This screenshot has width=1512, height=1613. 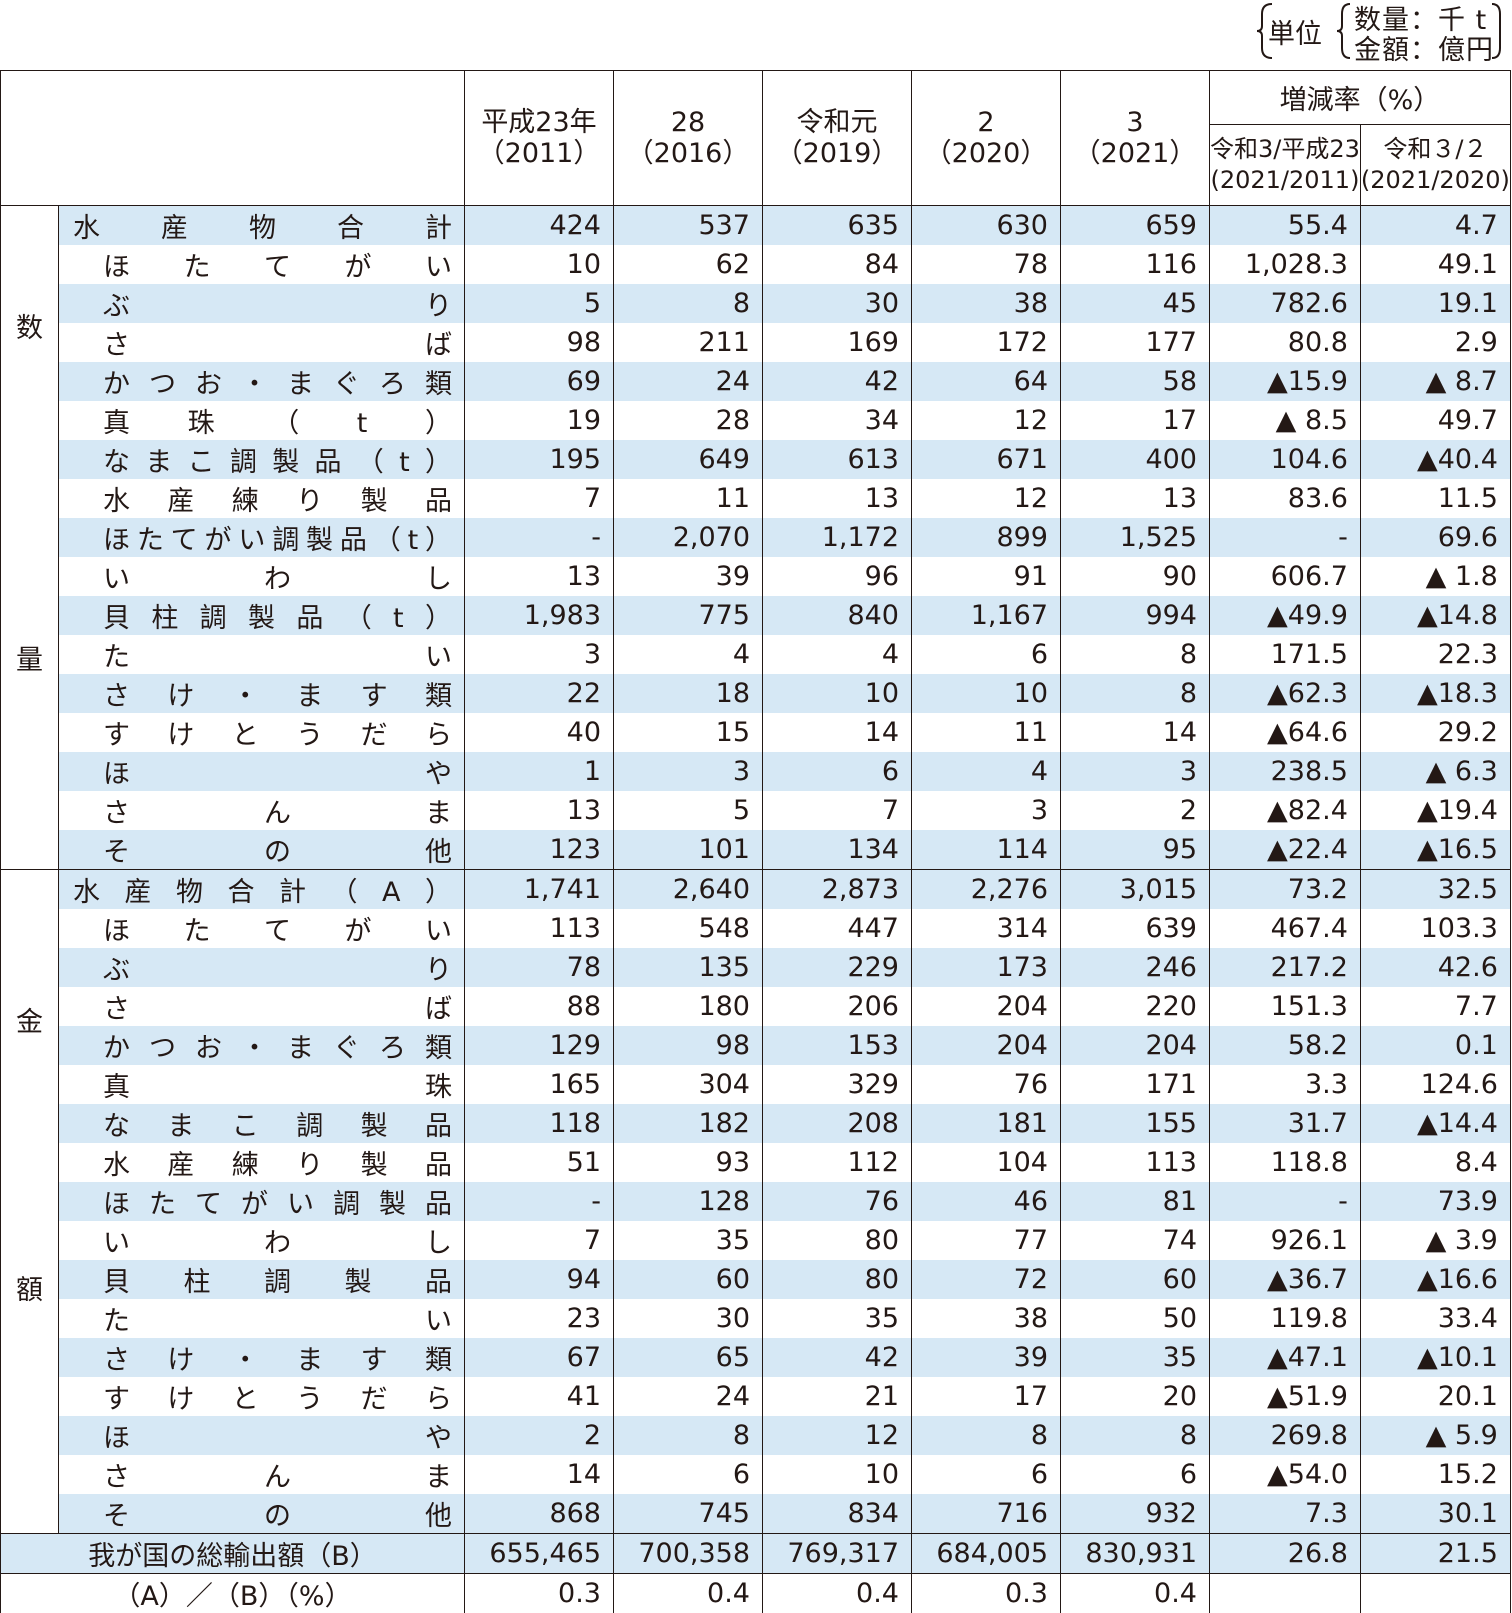 I want to click on value-cell: 29.2, so click(x=1435, y=732).